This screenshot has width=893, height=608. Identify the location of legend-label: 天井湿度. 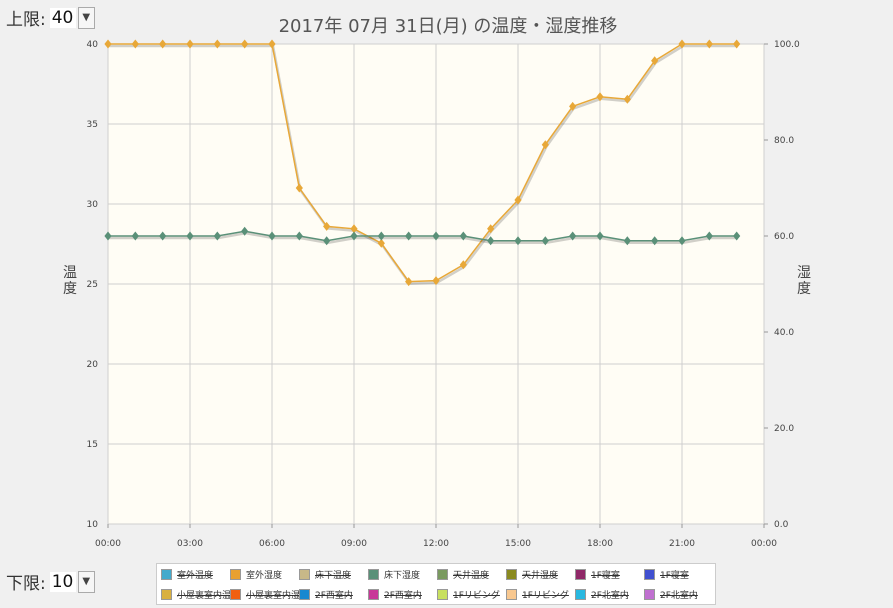
(540, 576).